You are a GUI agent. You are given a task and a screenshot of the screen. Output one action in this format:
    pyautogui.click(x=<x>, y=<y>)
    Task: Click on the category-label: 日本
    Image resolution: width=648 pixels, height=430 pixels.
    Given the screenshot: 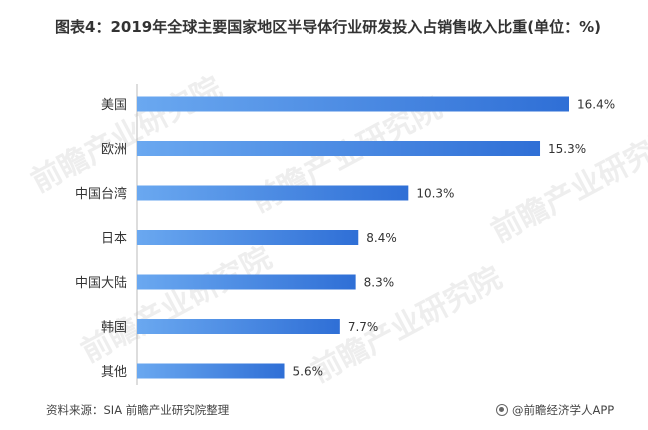 What is the action you would take?
    pyautogui.click(x=114, y=239)
    